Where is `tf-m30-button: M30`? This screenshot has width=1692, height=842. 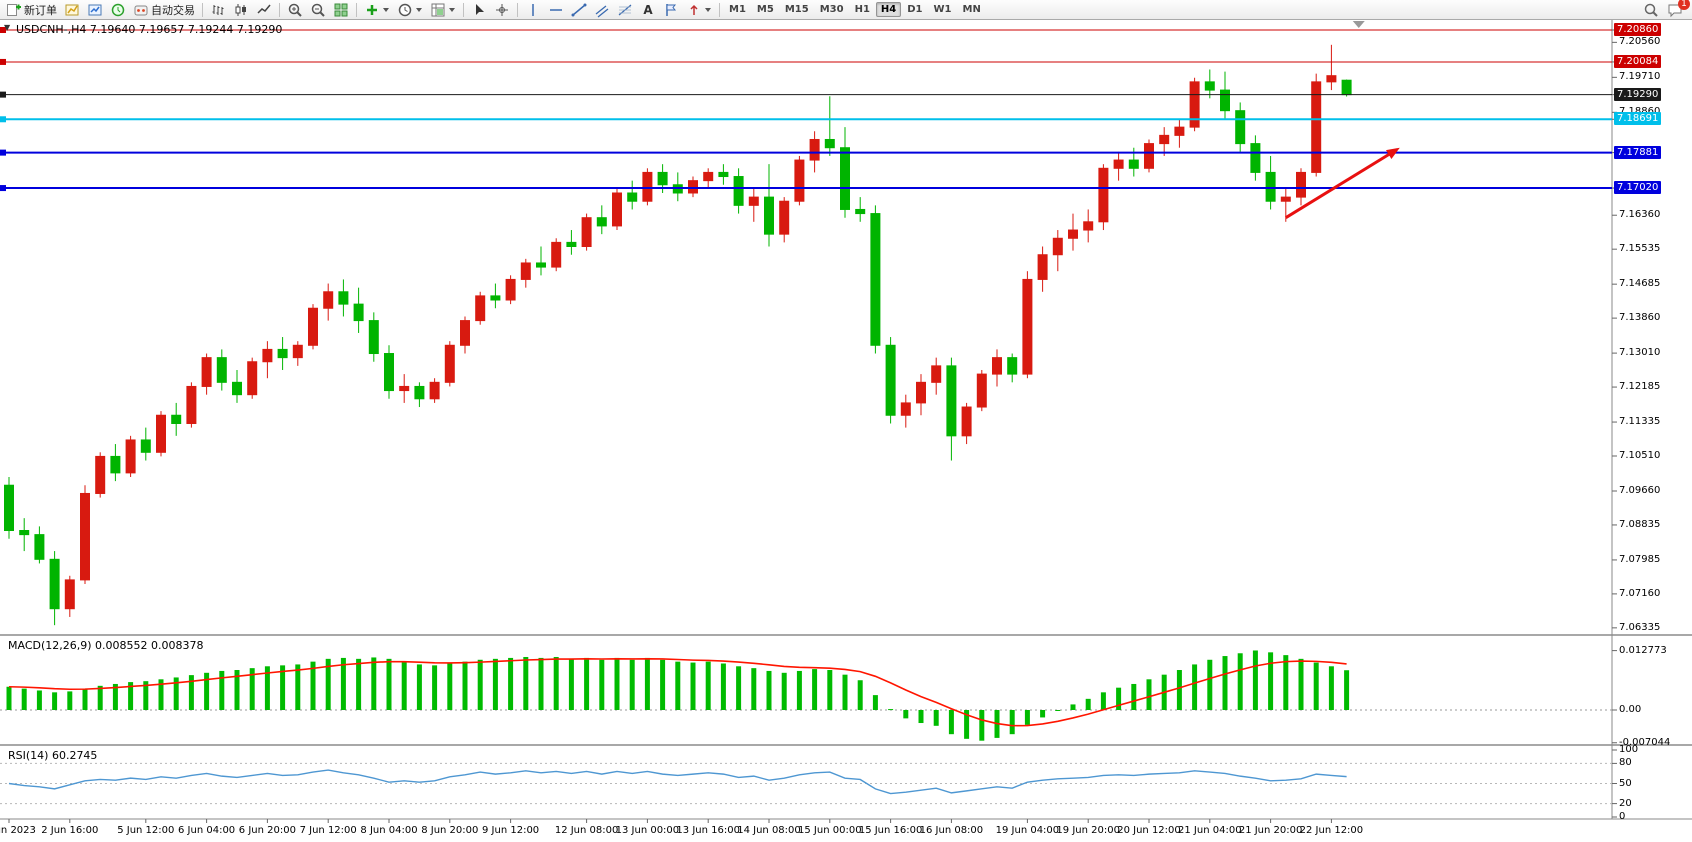
tf-m30-button: M30 is located at coordinates (831, 9).